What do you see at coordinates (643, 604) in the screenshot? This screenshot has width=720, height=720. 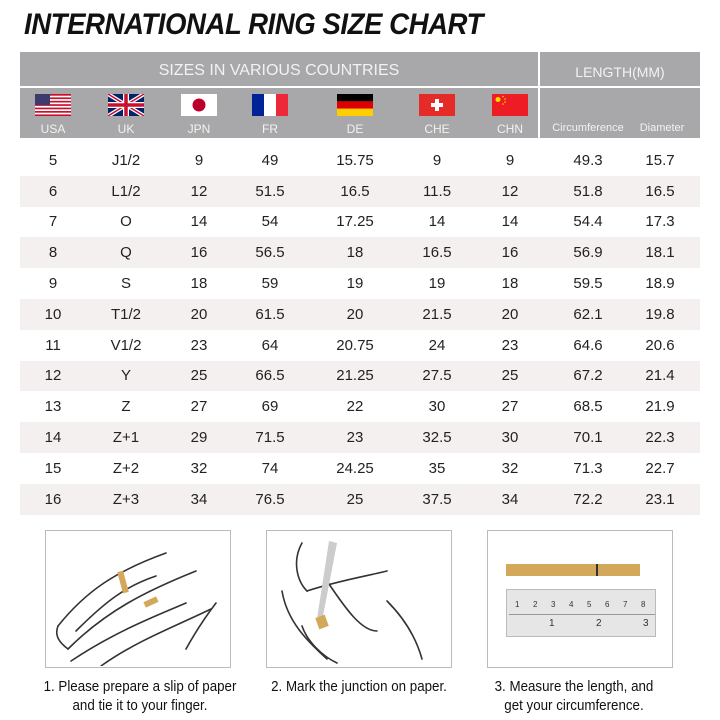 I see `ruler-mark: 8` at bounding box center [643, 604].